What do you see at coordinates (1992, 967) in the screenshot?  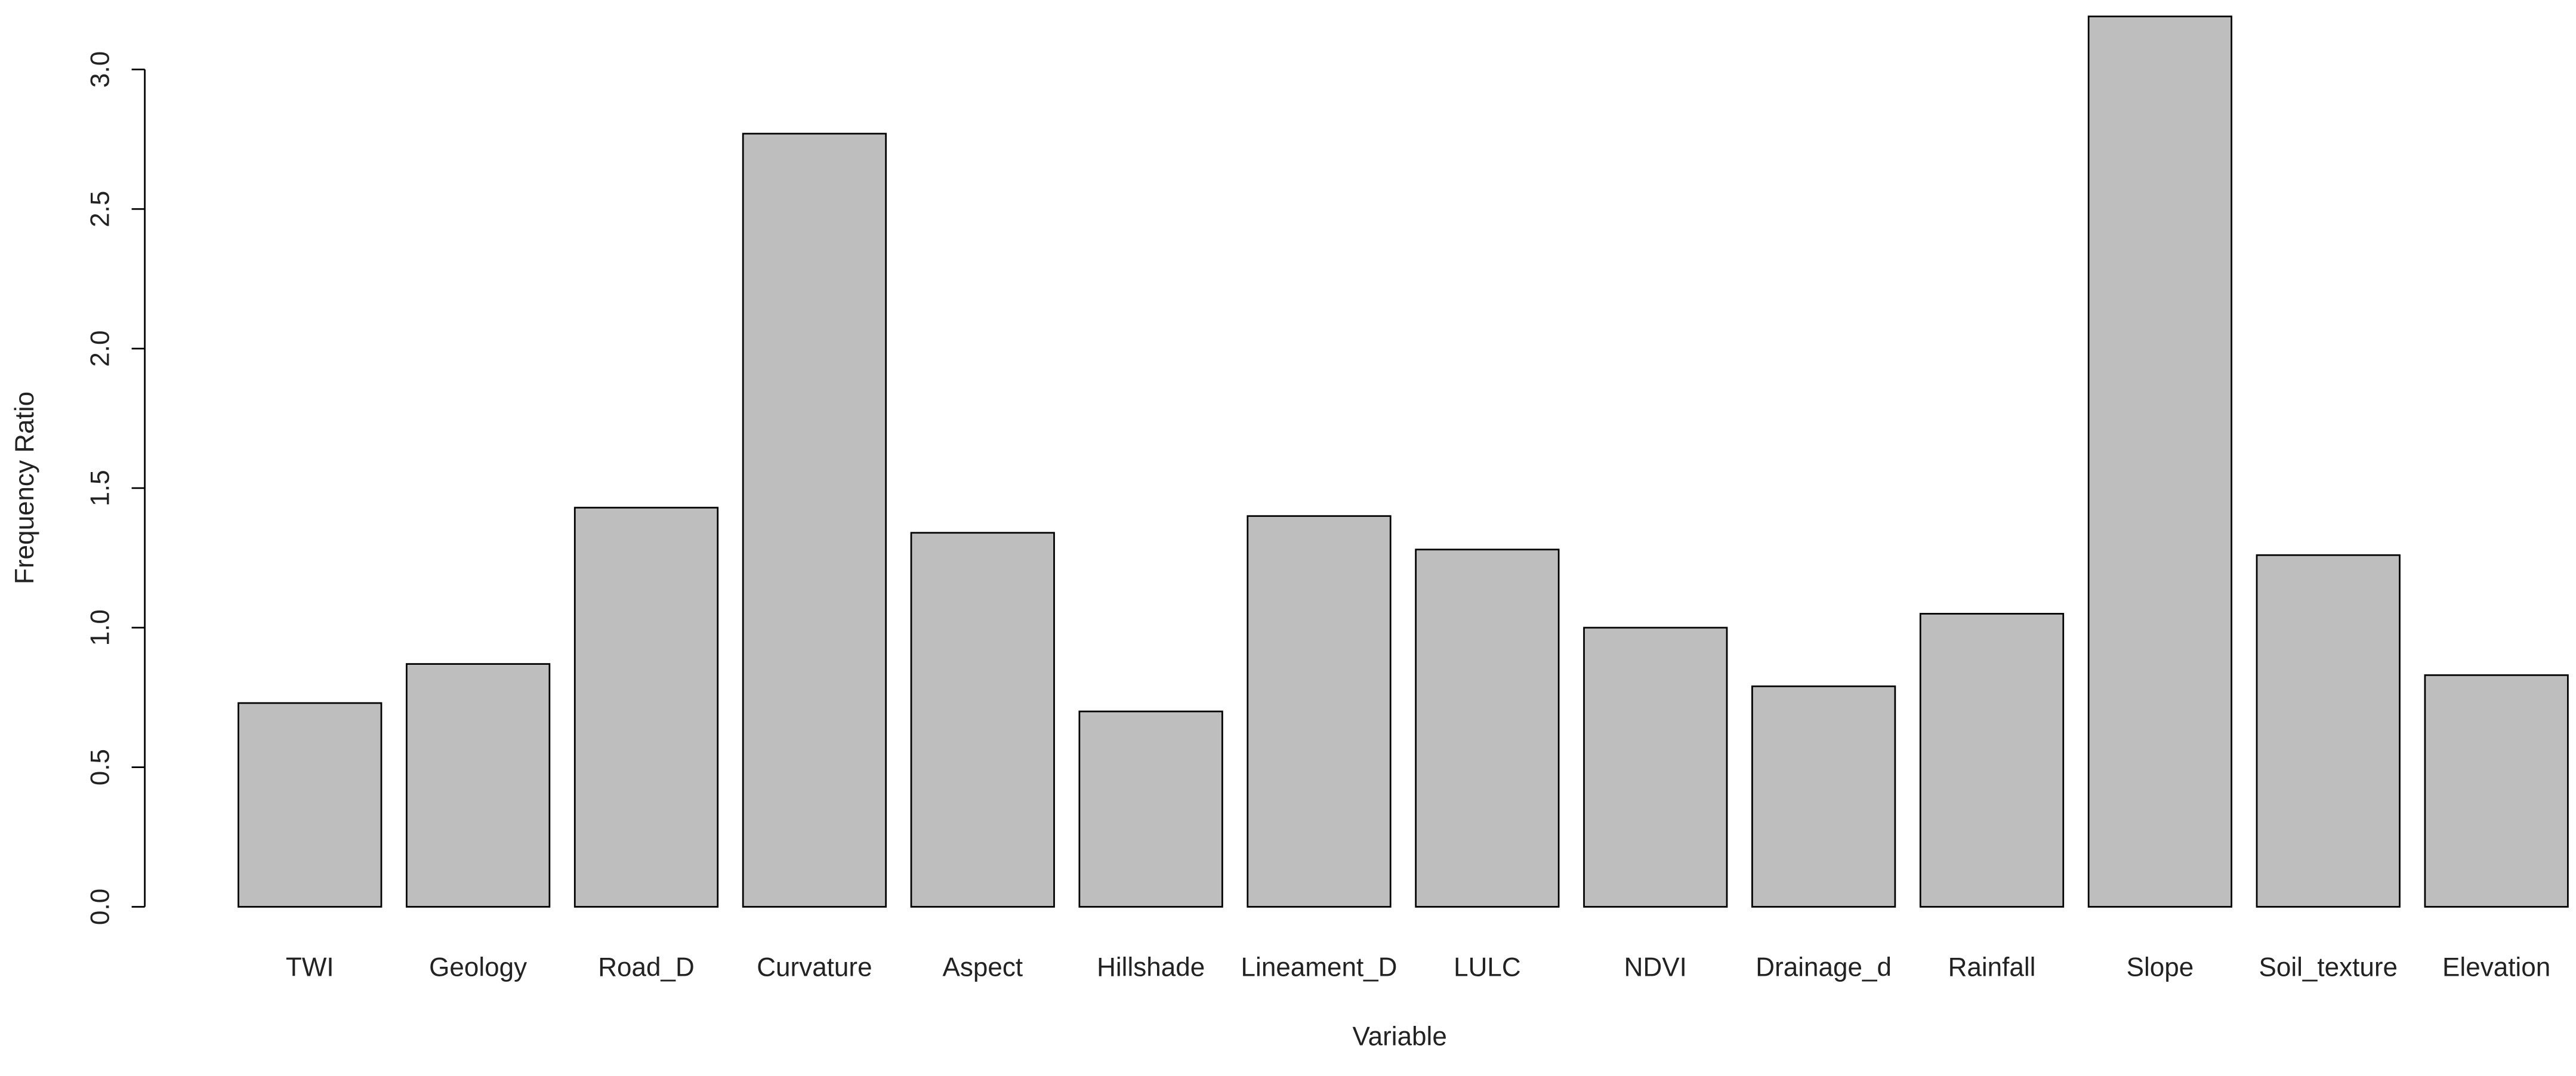 I see `x-tick-label: Rainfall` at bounding box center [1992, 967].